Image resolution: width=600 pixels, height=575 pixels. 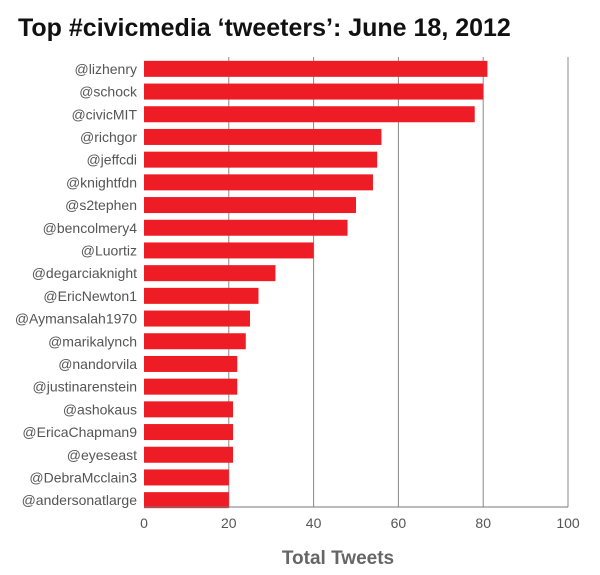 What do you see at coordinates (109, 250) in the screenshot?
I see `category-label: @Luortiz` at bounding box center [109, 250].